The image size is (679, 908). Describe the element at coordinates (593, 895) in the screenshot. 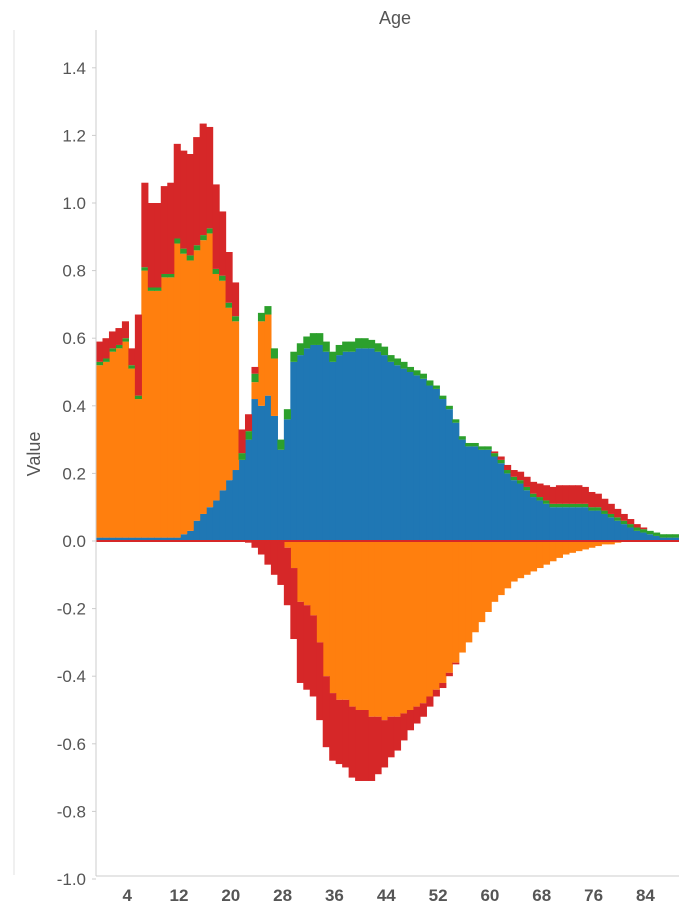

I see `x-tick-label: 76` at that location.